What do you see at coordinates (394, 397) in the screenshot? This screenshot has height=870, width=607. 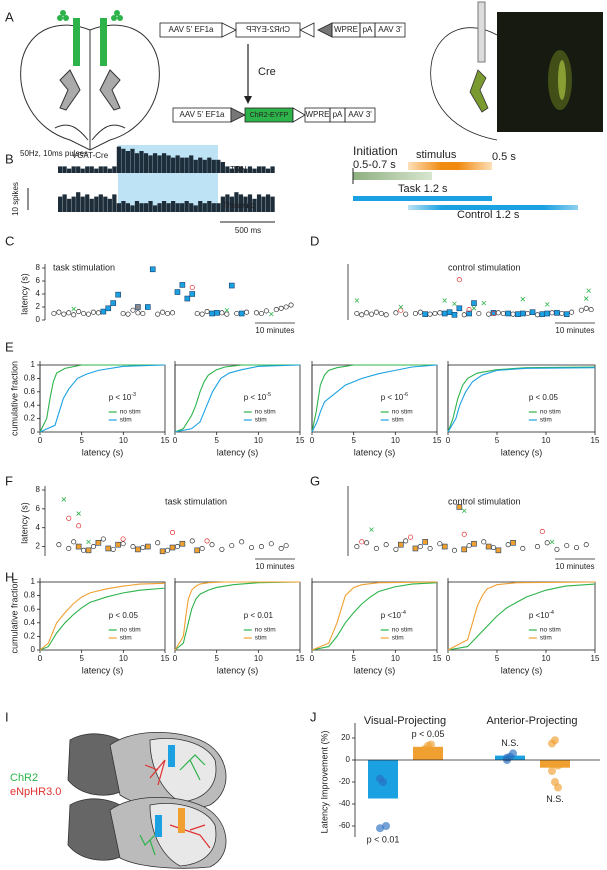 I see `p-value: p < 10-6` at bounding box center [394, 397].